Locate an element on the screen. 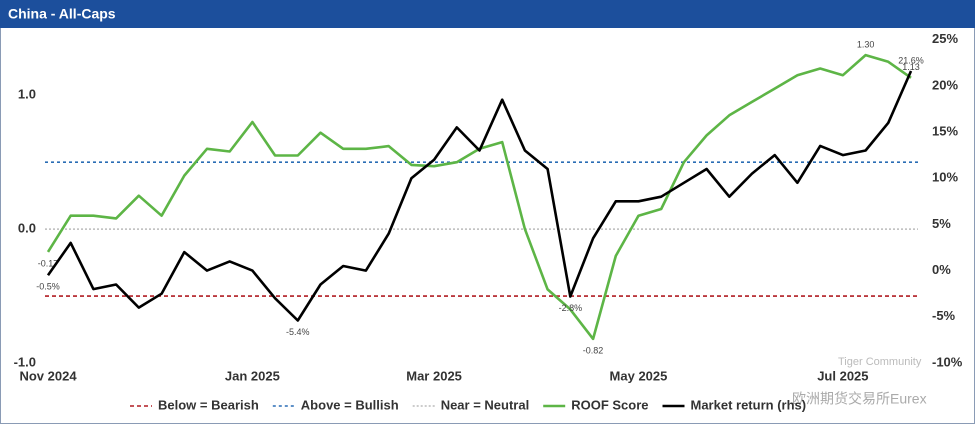 This screenshot has height=429, width=975. x-tick-label: Nov 2024 is located at coordinates (48, 375).